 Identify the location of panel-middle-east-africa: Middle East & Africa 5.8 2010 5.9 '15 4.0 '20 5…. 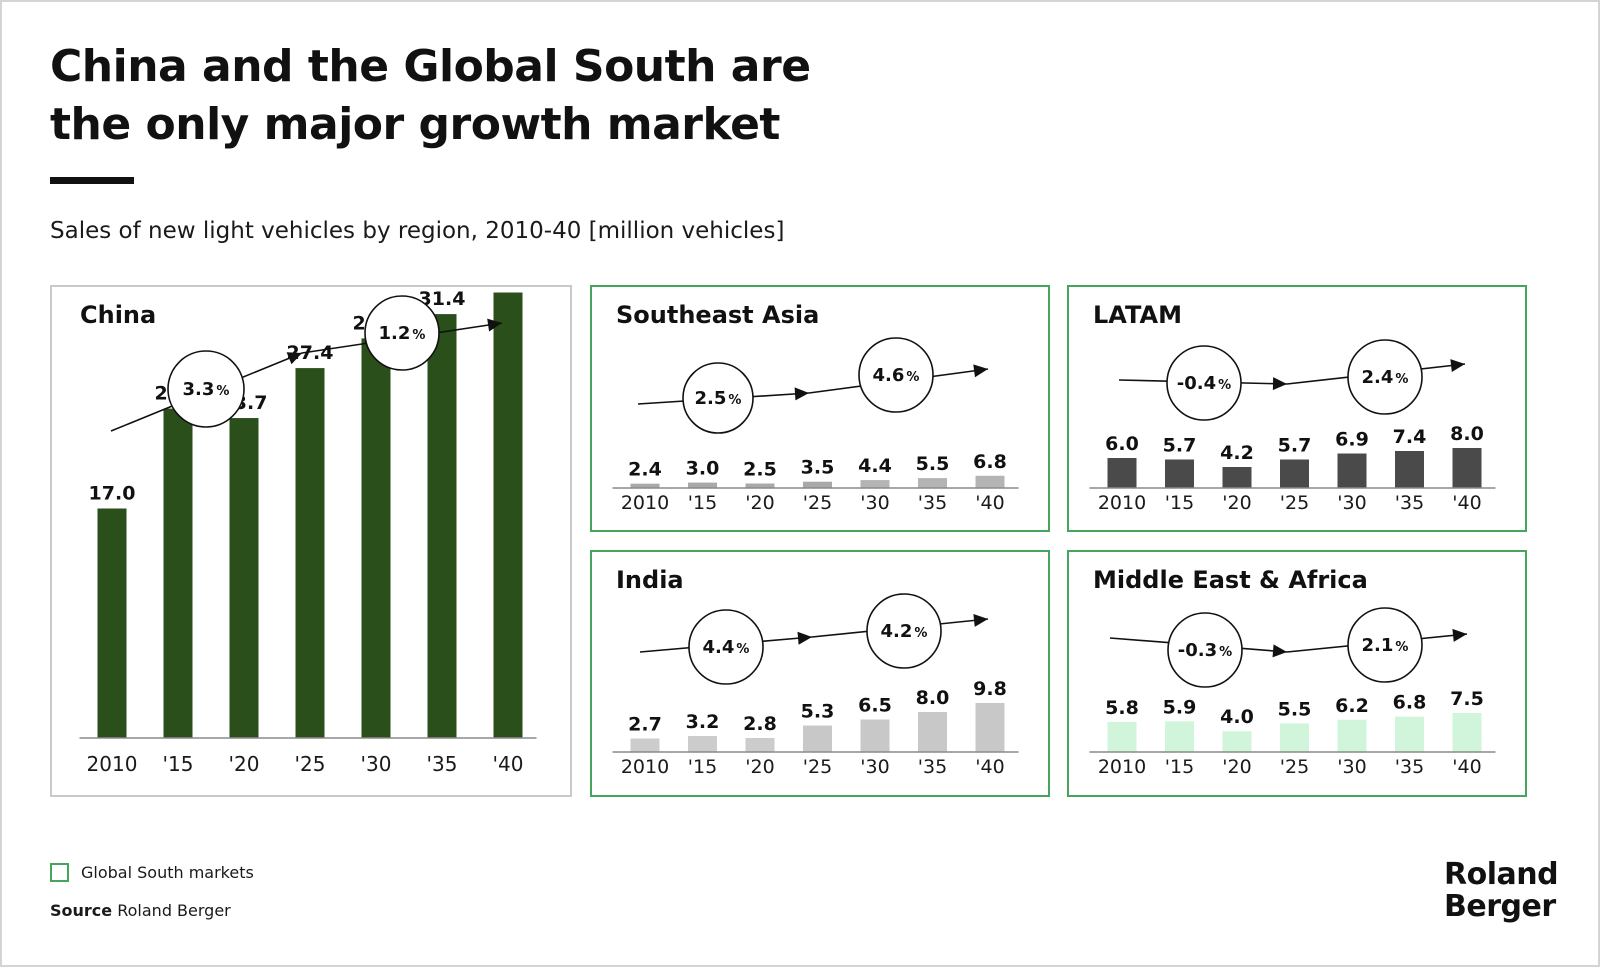
(1297, 673).